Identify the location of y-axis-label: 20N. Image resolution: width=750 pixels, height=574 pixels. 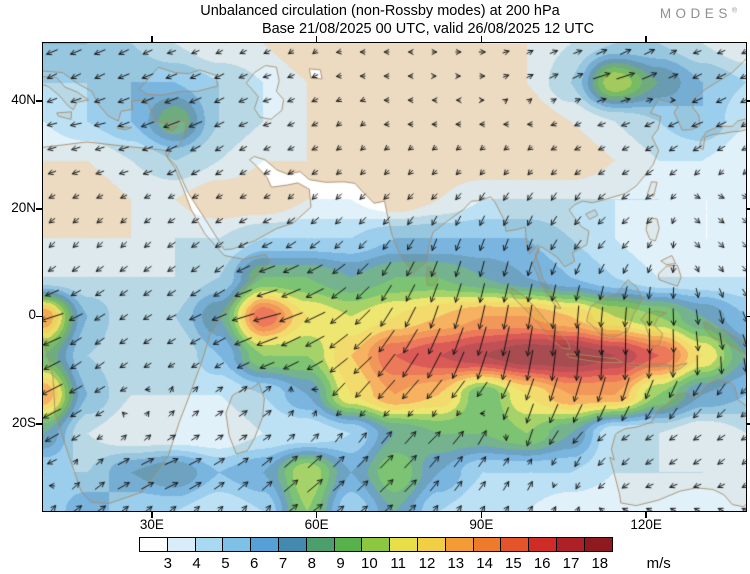
(23, 207).